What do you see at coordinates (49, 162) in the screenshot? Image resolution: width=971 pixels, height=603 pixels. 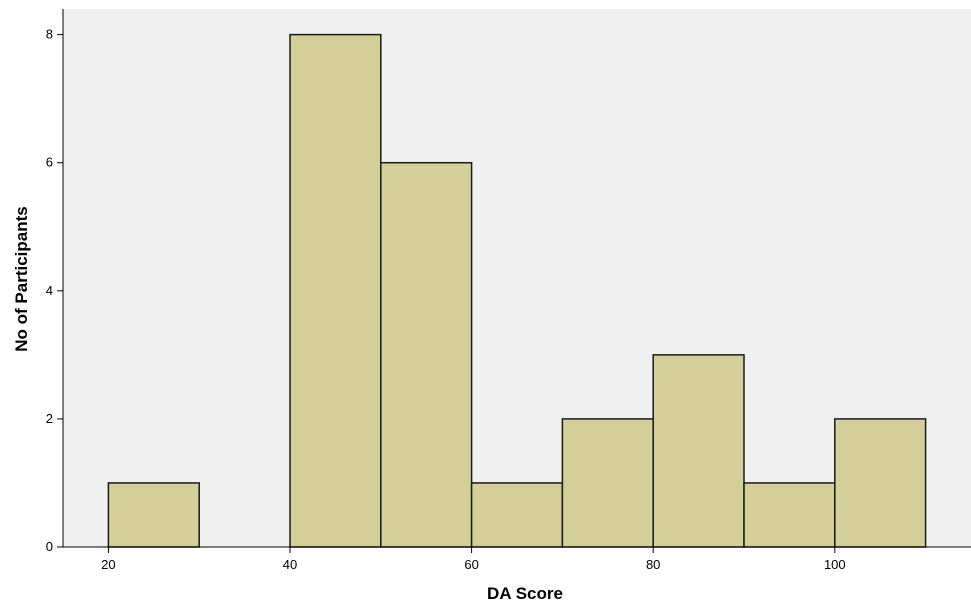 I see `y-tick-label-3: 6` at bounding box center [49, 162].